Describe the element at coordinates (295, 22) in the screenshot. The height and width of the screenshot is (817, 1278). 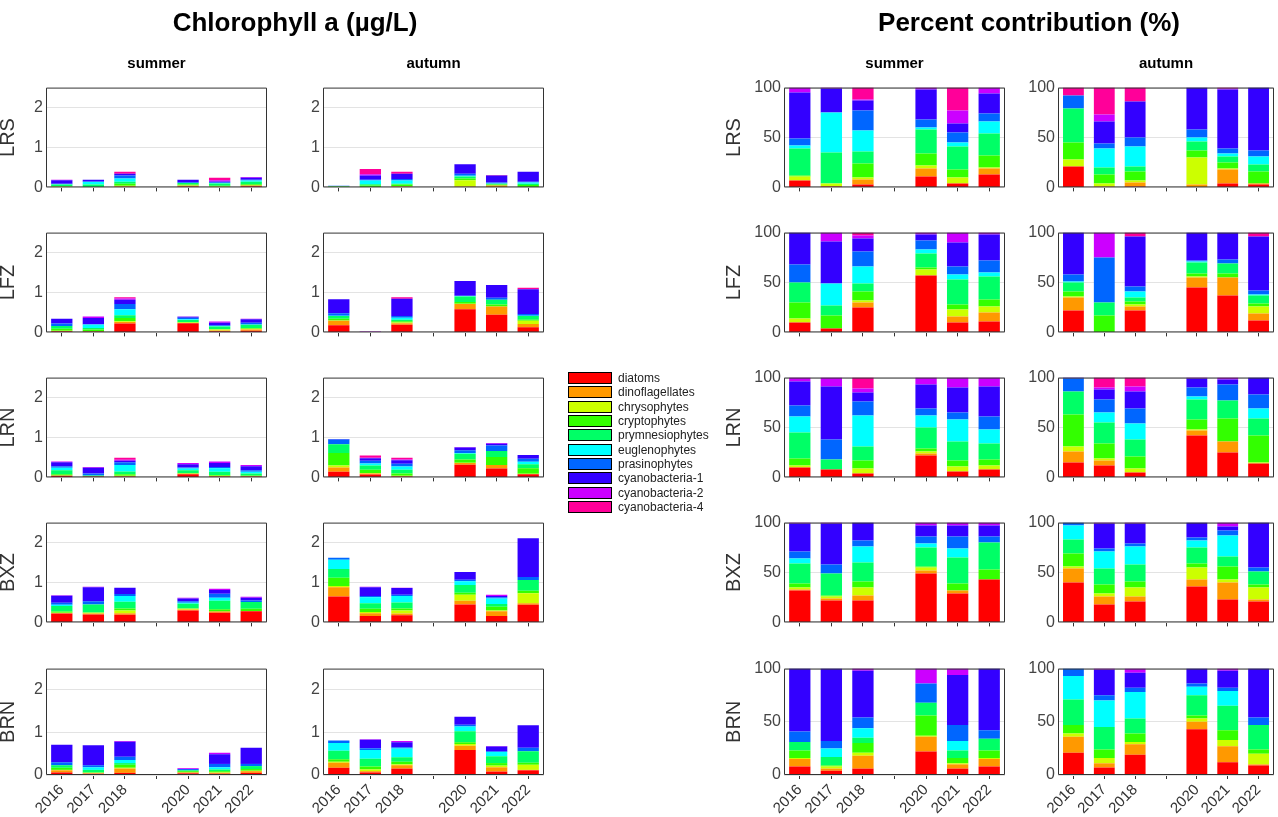
I see `chart-title: Chlorophyll a (µg/L)` at that location.